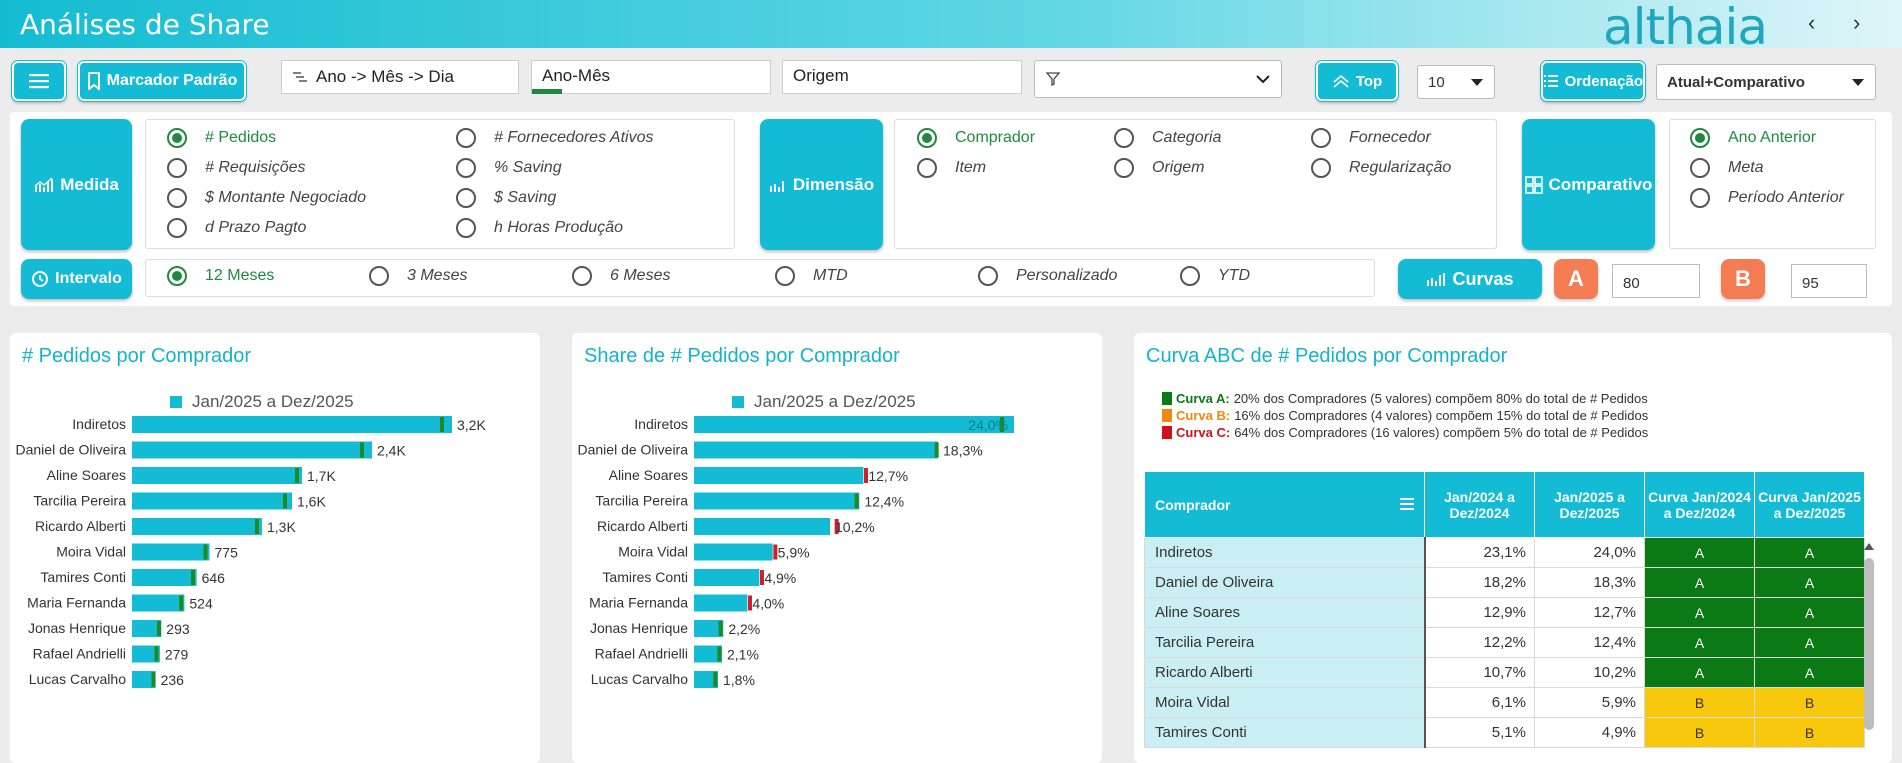  What do you see at coordinates (400, 77) in the screenshot?
I see `hierarchy-field: Ano -> Mês -> Dia` at bounding box center [400, 77].